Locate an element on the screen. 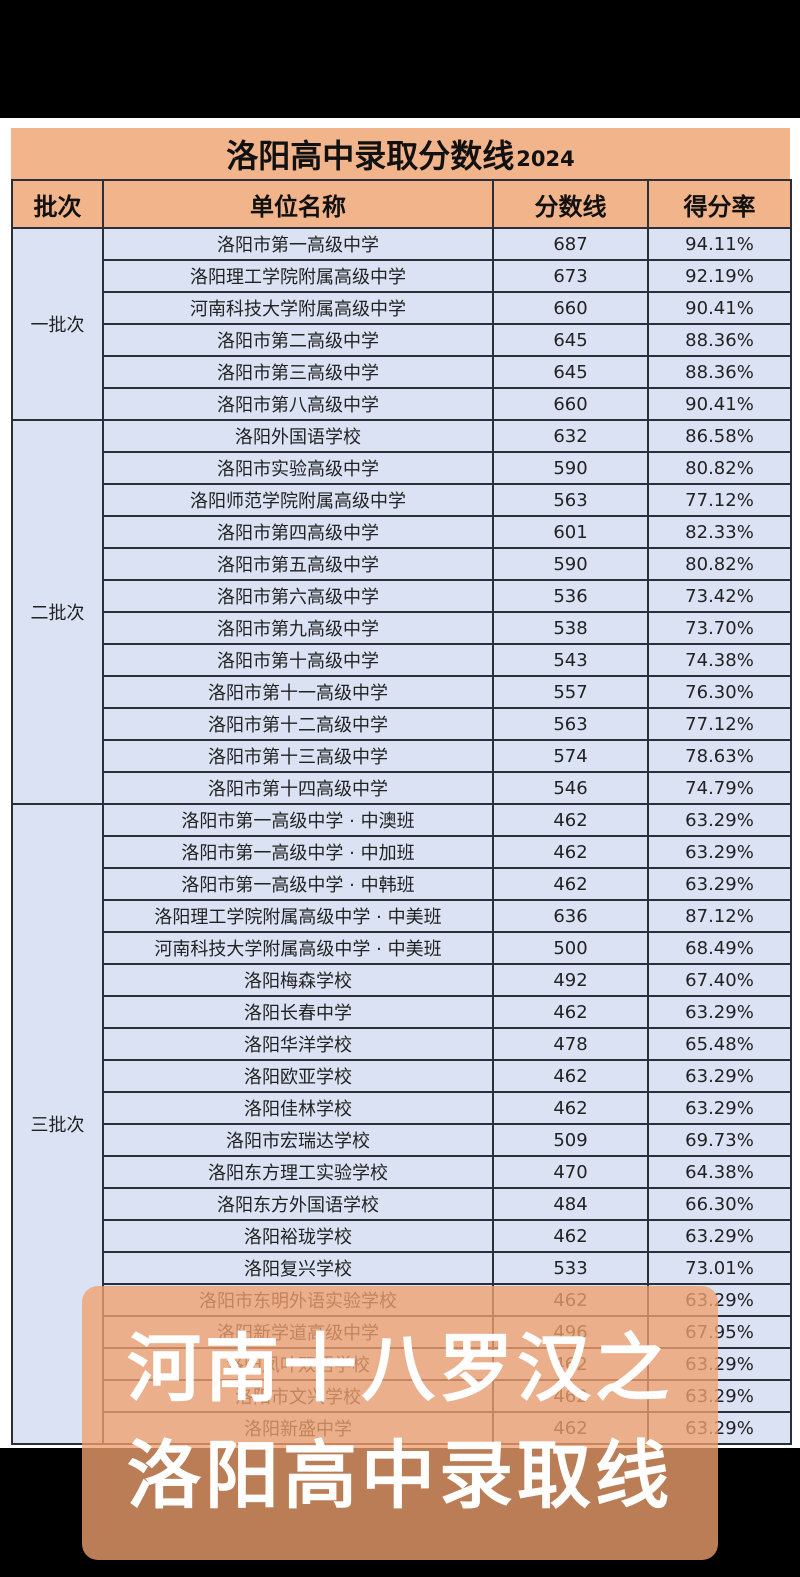  school-name-cell: 洛阳师范学院附属高级中学 is located at coordinates (298, 500).